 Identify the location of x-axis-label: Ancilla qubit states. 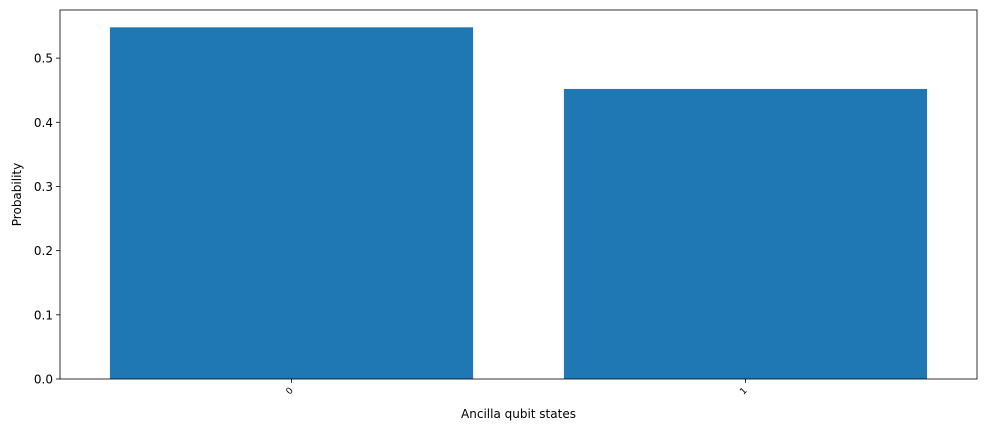
(518, 414).